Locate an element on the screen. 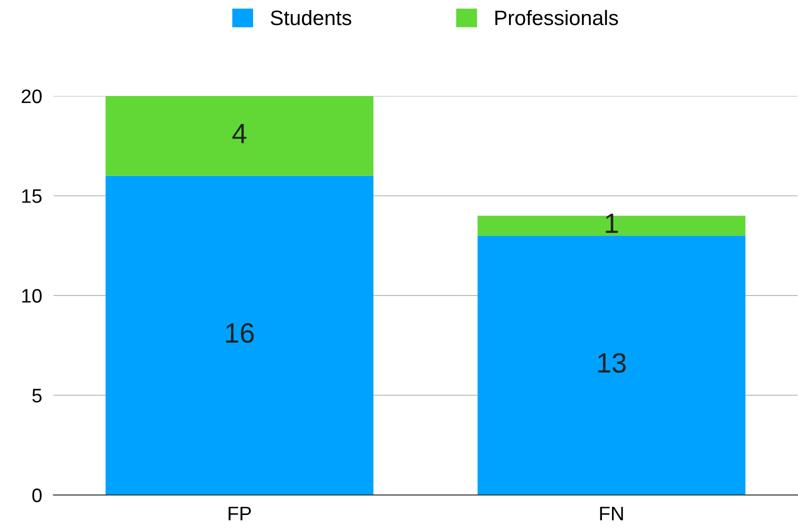 The image size is (798, 530). data-label: 1 is located at coordinates (612, 223).